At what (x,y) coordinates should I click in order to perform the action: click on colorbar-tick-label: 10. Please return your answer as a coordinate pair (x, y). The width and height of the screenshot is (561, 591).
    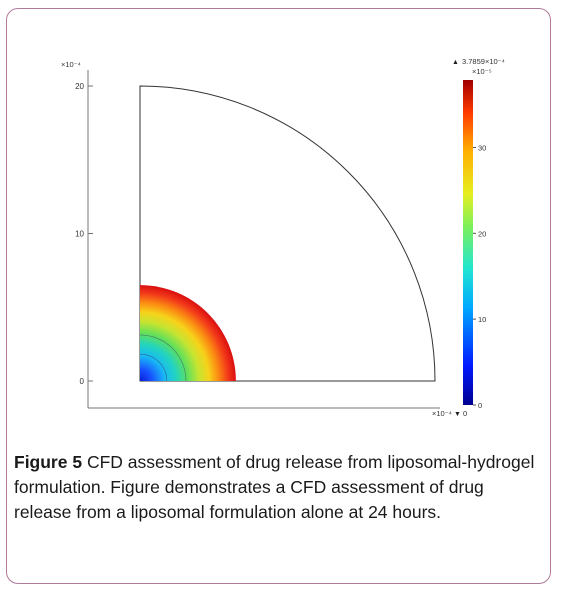
    Looking at the image, I should click on (482, 319).